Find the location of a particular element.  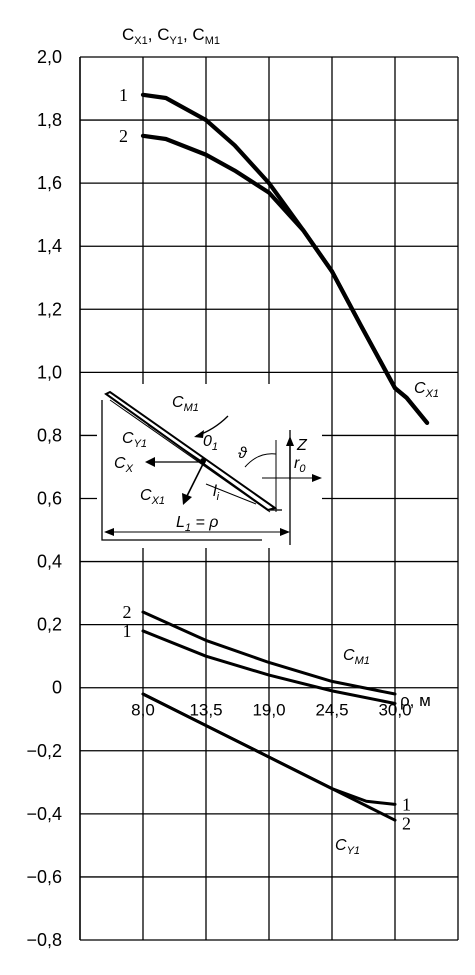

inset-li-line is located at coordinates (231, 494).